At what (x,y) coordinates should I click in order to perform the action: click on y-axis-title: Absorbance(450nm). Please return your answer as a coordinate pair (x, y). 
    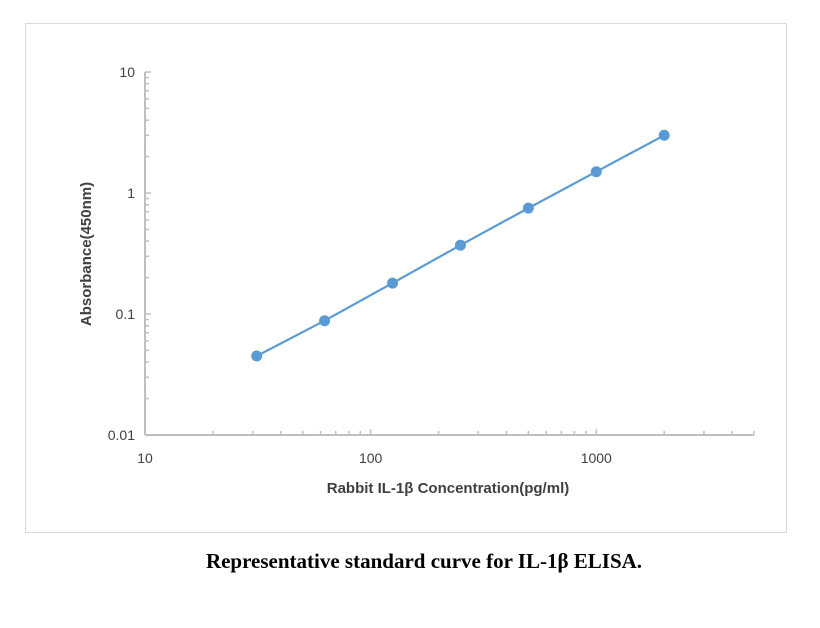
    Looking at the image, I should click on (86, 254).